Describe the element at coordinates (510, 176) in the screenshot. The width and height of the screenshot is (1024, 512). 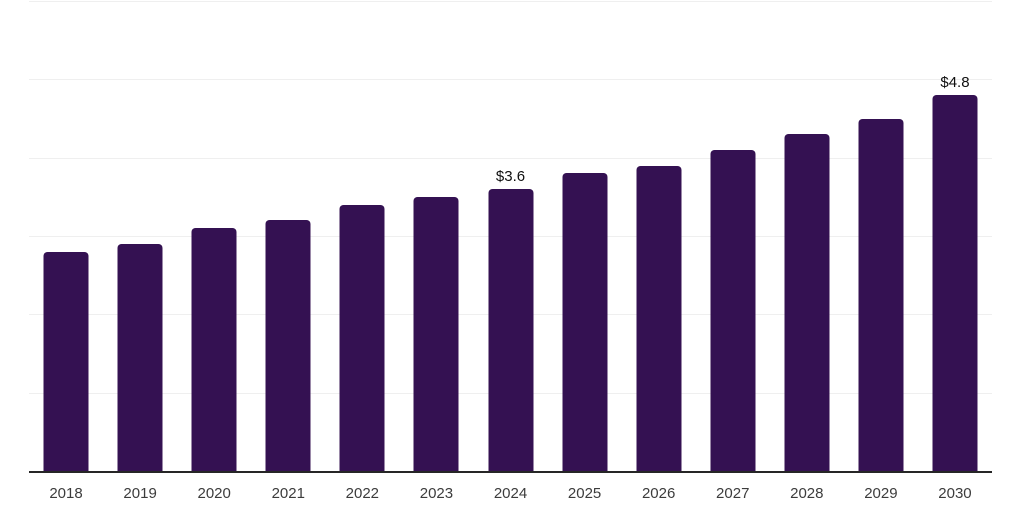
I see `value-label-2024: $3.6` at that location.